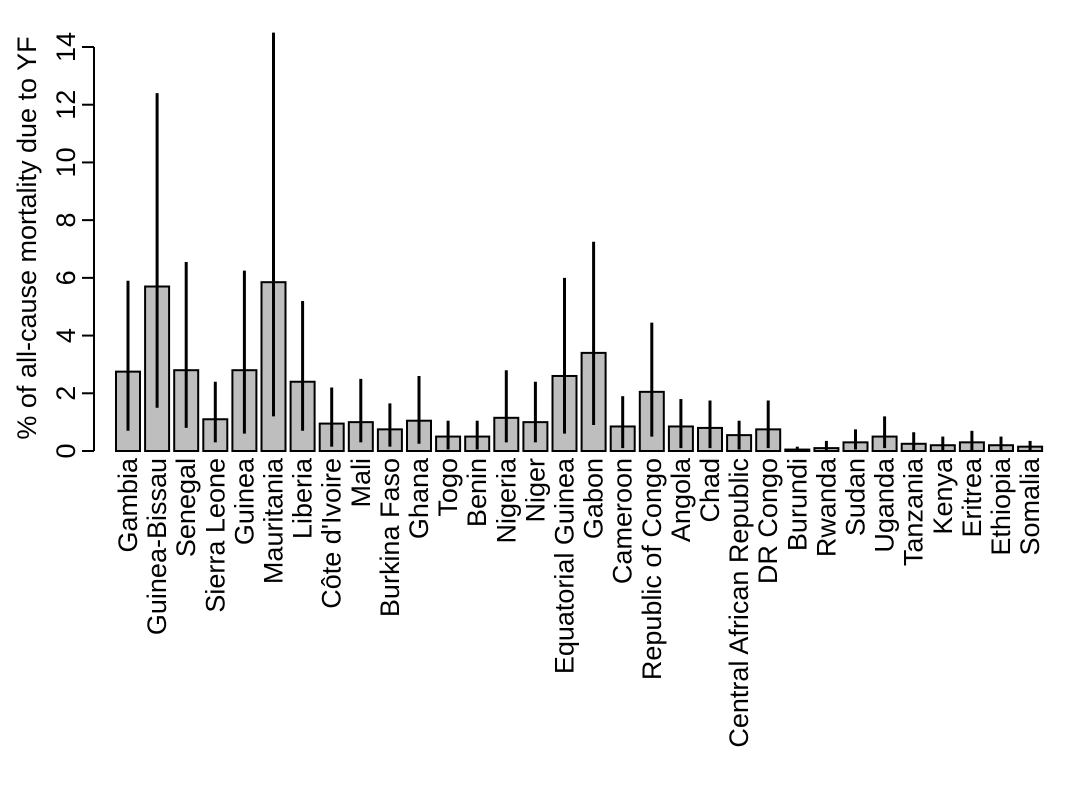 The height and width of the screenshot is (800, 1070). Describe the element at coordinates (332, 533) in the screenshot. I see `x-tick-label: Côte d'Ivoire` at that location.